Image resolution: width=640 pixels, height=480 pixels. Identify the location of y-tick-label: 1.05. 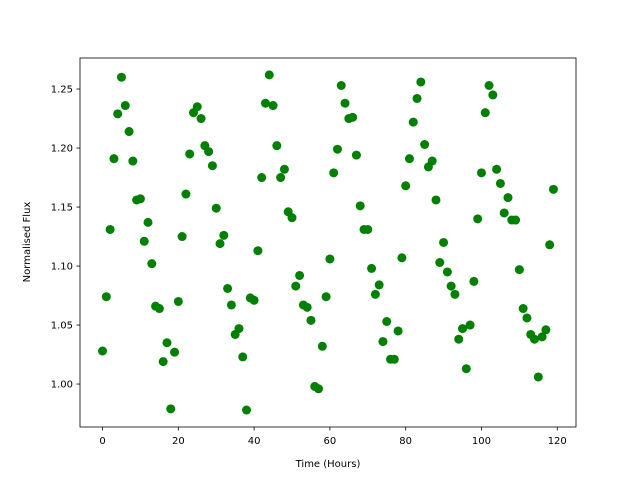
(62, 326).